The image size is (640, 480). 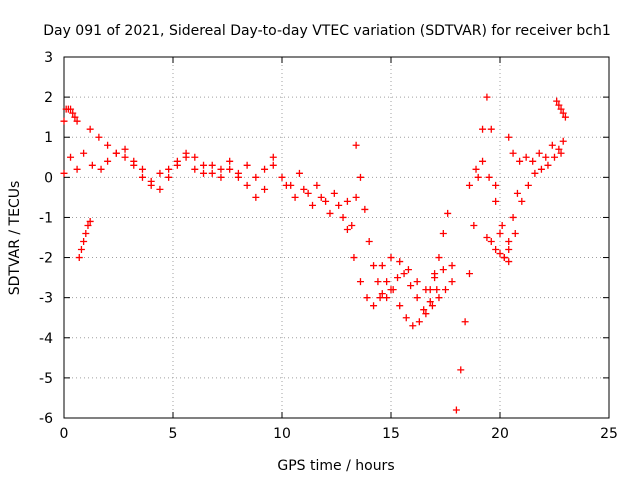 I want to click on series-arc-k, so click(x=486, y=253).